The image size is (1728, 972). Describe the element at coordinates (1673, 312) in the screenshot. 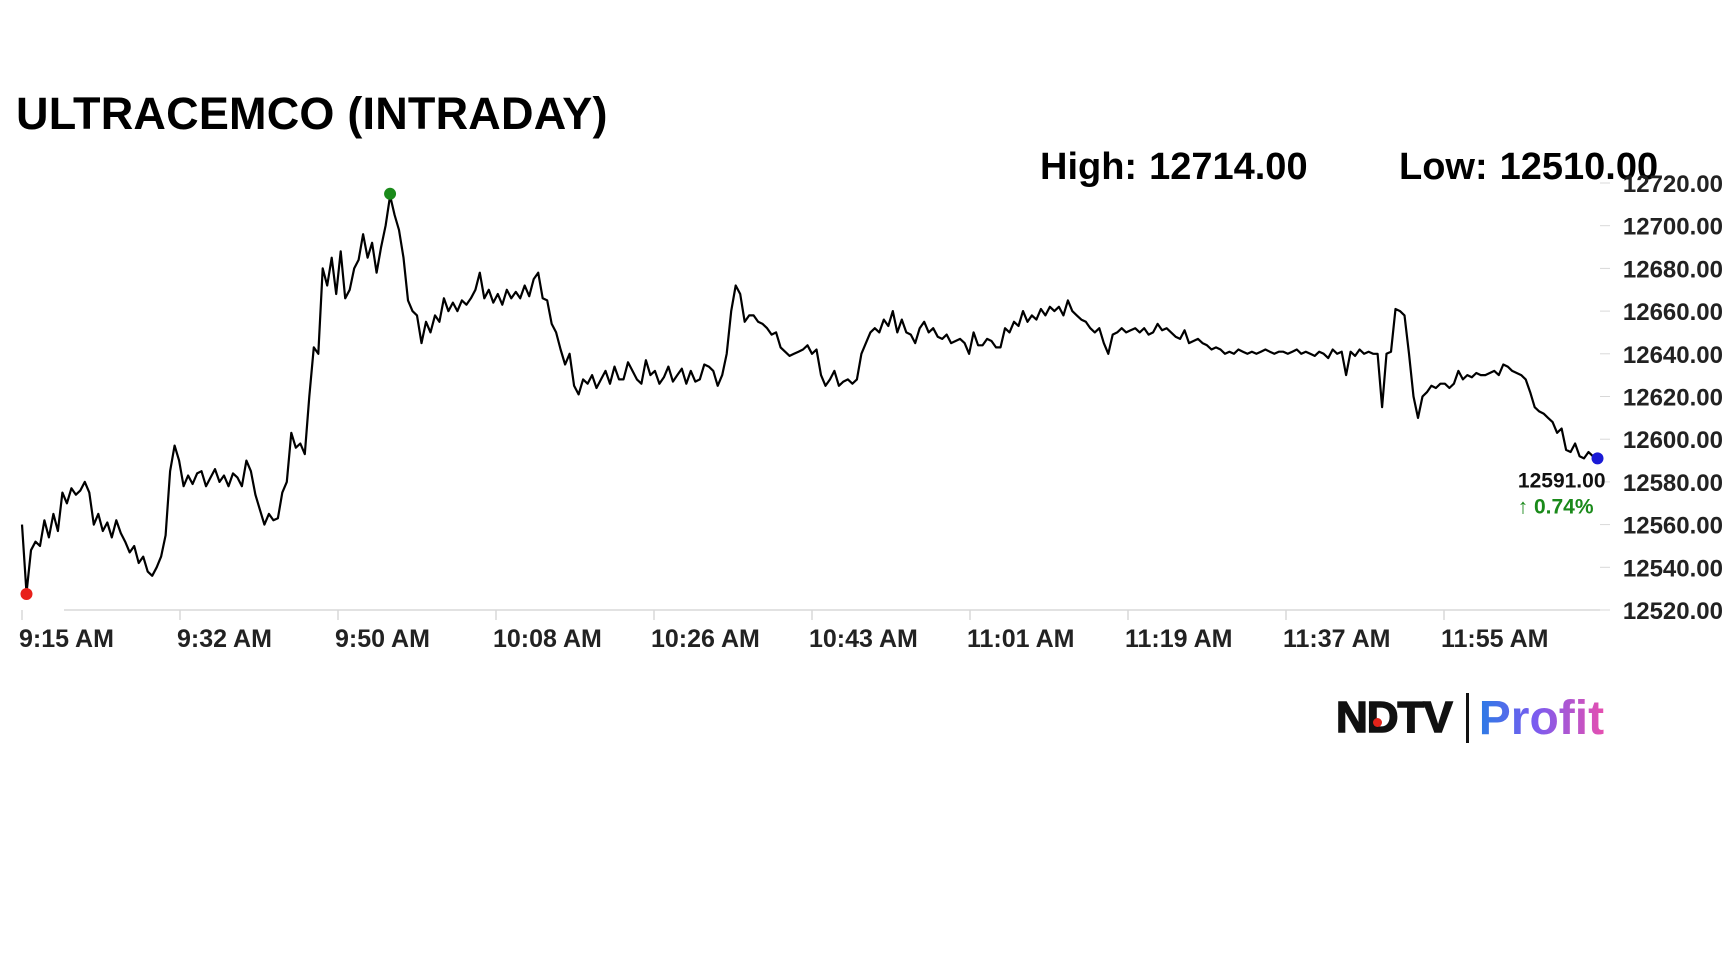

I see `y-tick-label: 12660.00` at that location.